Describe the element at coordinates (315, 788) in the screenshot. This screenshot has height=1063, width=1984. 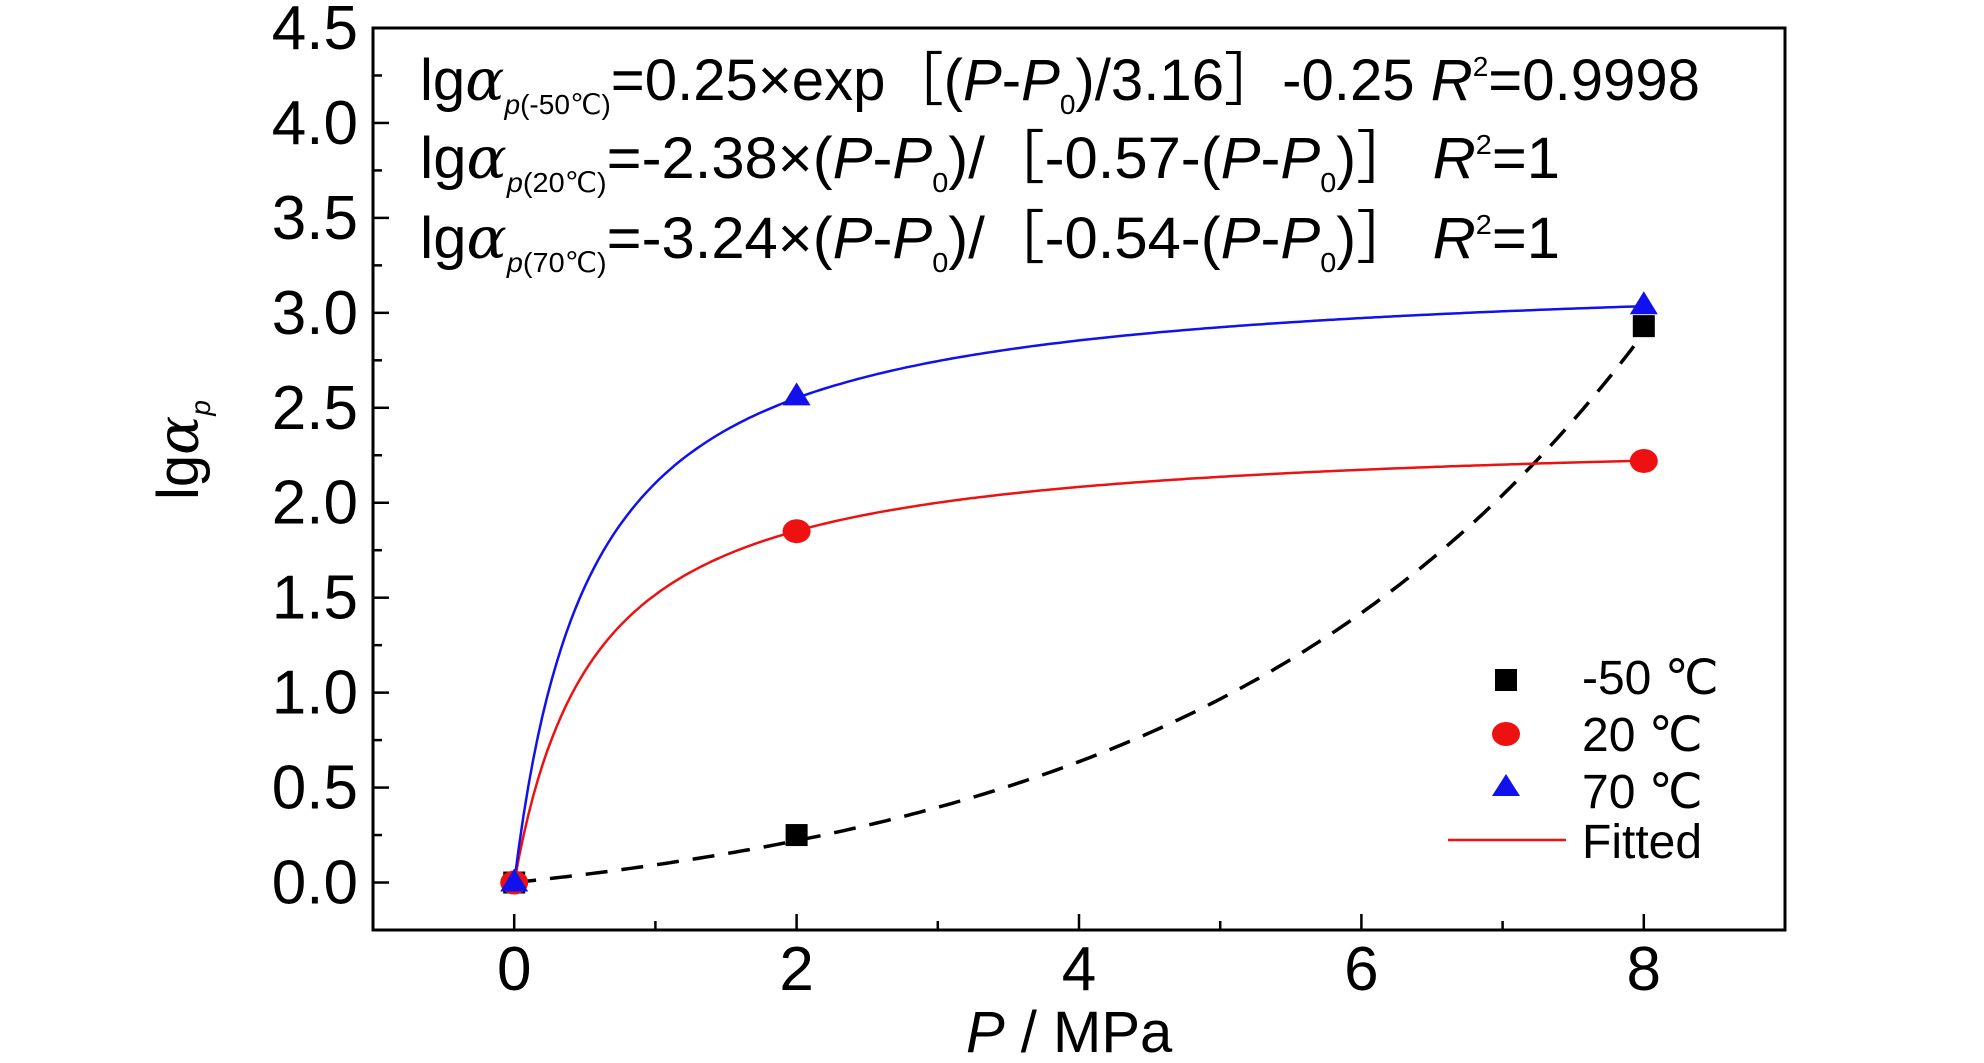
I see `y-tick-label: 0.5` at that location.